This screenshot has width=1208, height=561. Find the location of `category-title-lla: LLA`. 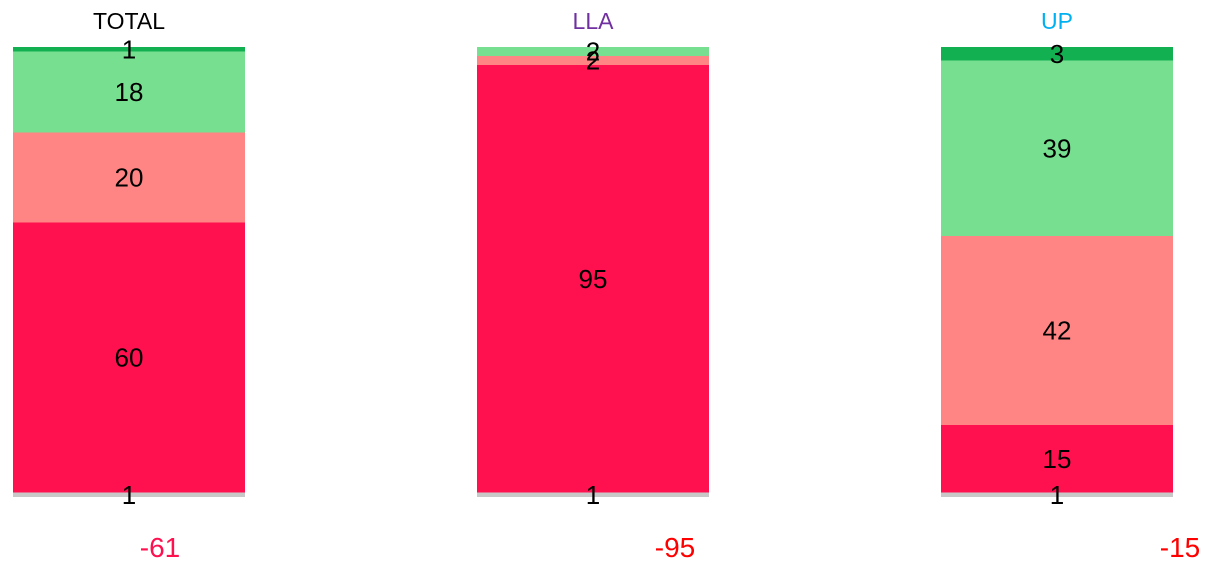

category-title-lla: LLA is located at coordinates (594, 21).